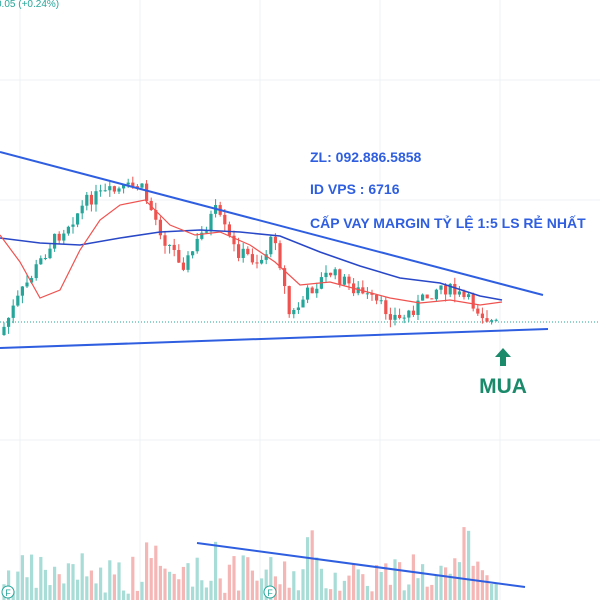  I want to click on marker, so click(8, 592).